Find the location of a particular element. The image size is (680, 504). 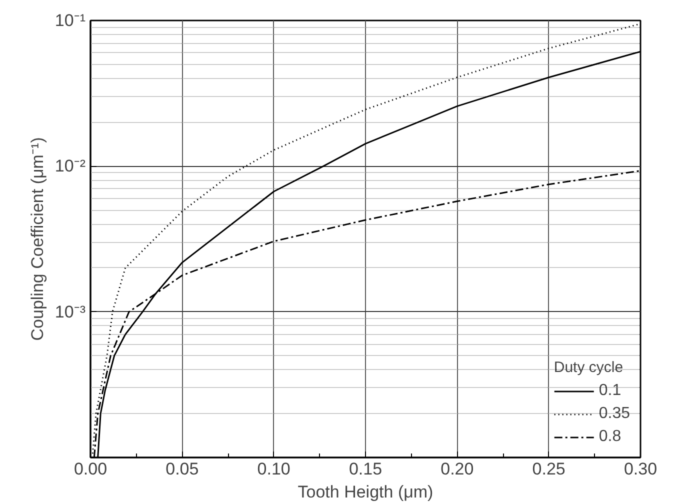

legend-label: 0.35 is located at coordinates (614, 414).